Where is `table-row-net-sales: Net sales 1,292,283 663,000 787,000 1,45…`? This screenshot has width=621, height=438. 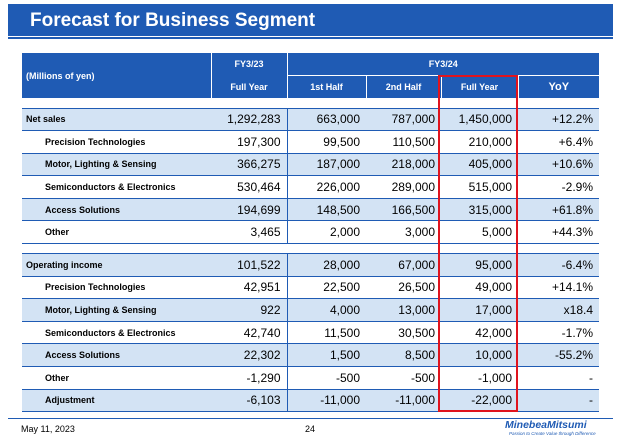
table-row-net-sales: Net sales 1,292,283 663,000 787,000 1,45… is located at coordinates (311, 119).